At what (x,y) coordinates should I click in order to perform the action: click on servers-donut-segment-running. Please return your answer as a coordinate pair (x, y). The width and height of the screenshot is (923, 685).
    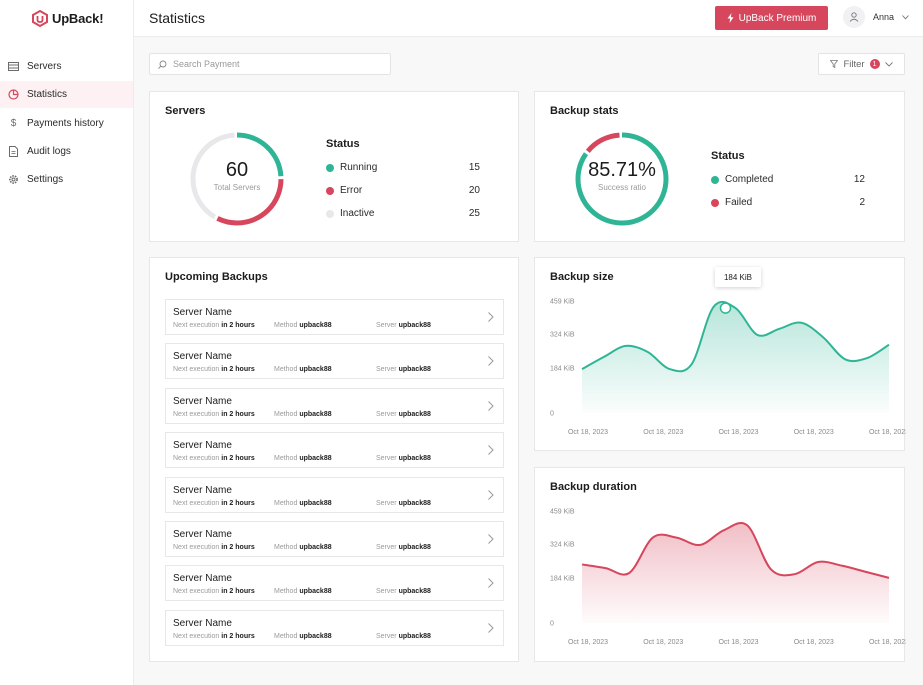
    Looking at the image, I should click on (237, 179).